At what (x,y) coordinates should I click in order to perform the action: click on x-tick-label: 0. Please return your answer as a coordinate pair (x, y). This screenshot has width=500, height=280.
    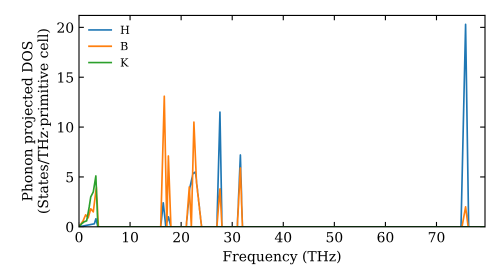
    Looking at the image, I should click on (78, 237).